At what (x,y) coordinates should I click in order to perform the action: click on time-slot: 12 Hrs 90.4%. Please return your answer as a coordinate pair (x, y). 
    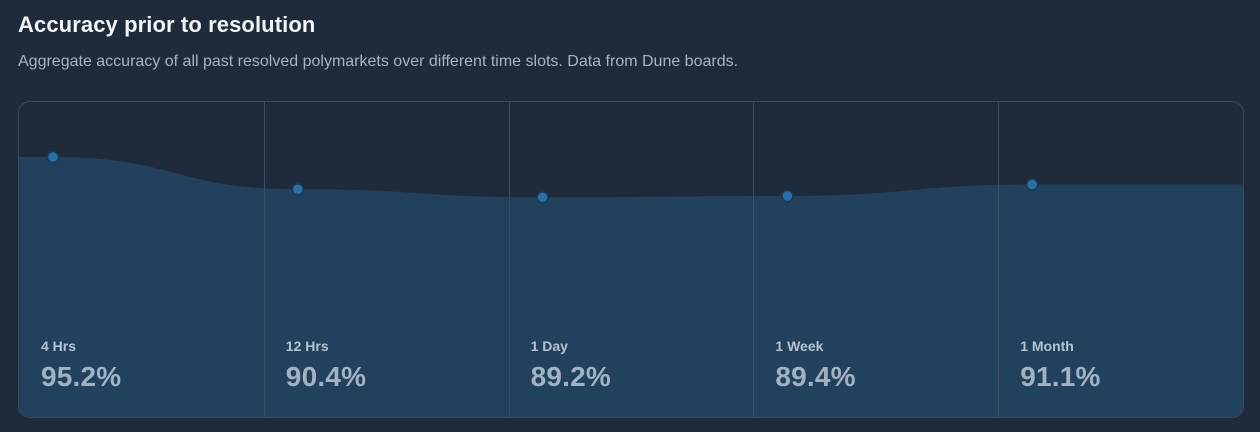
    Looking at the image, I should click on (386, 259).